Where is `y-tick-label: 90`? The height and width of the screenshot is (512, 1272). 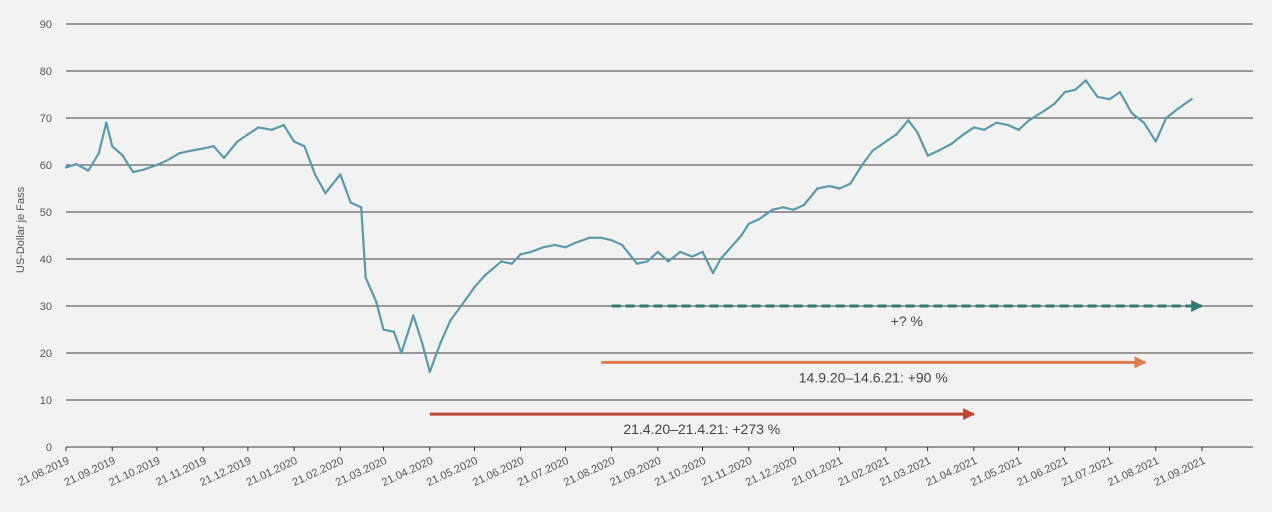 y-tick-label: 90 is located at coordinates (46, 25).